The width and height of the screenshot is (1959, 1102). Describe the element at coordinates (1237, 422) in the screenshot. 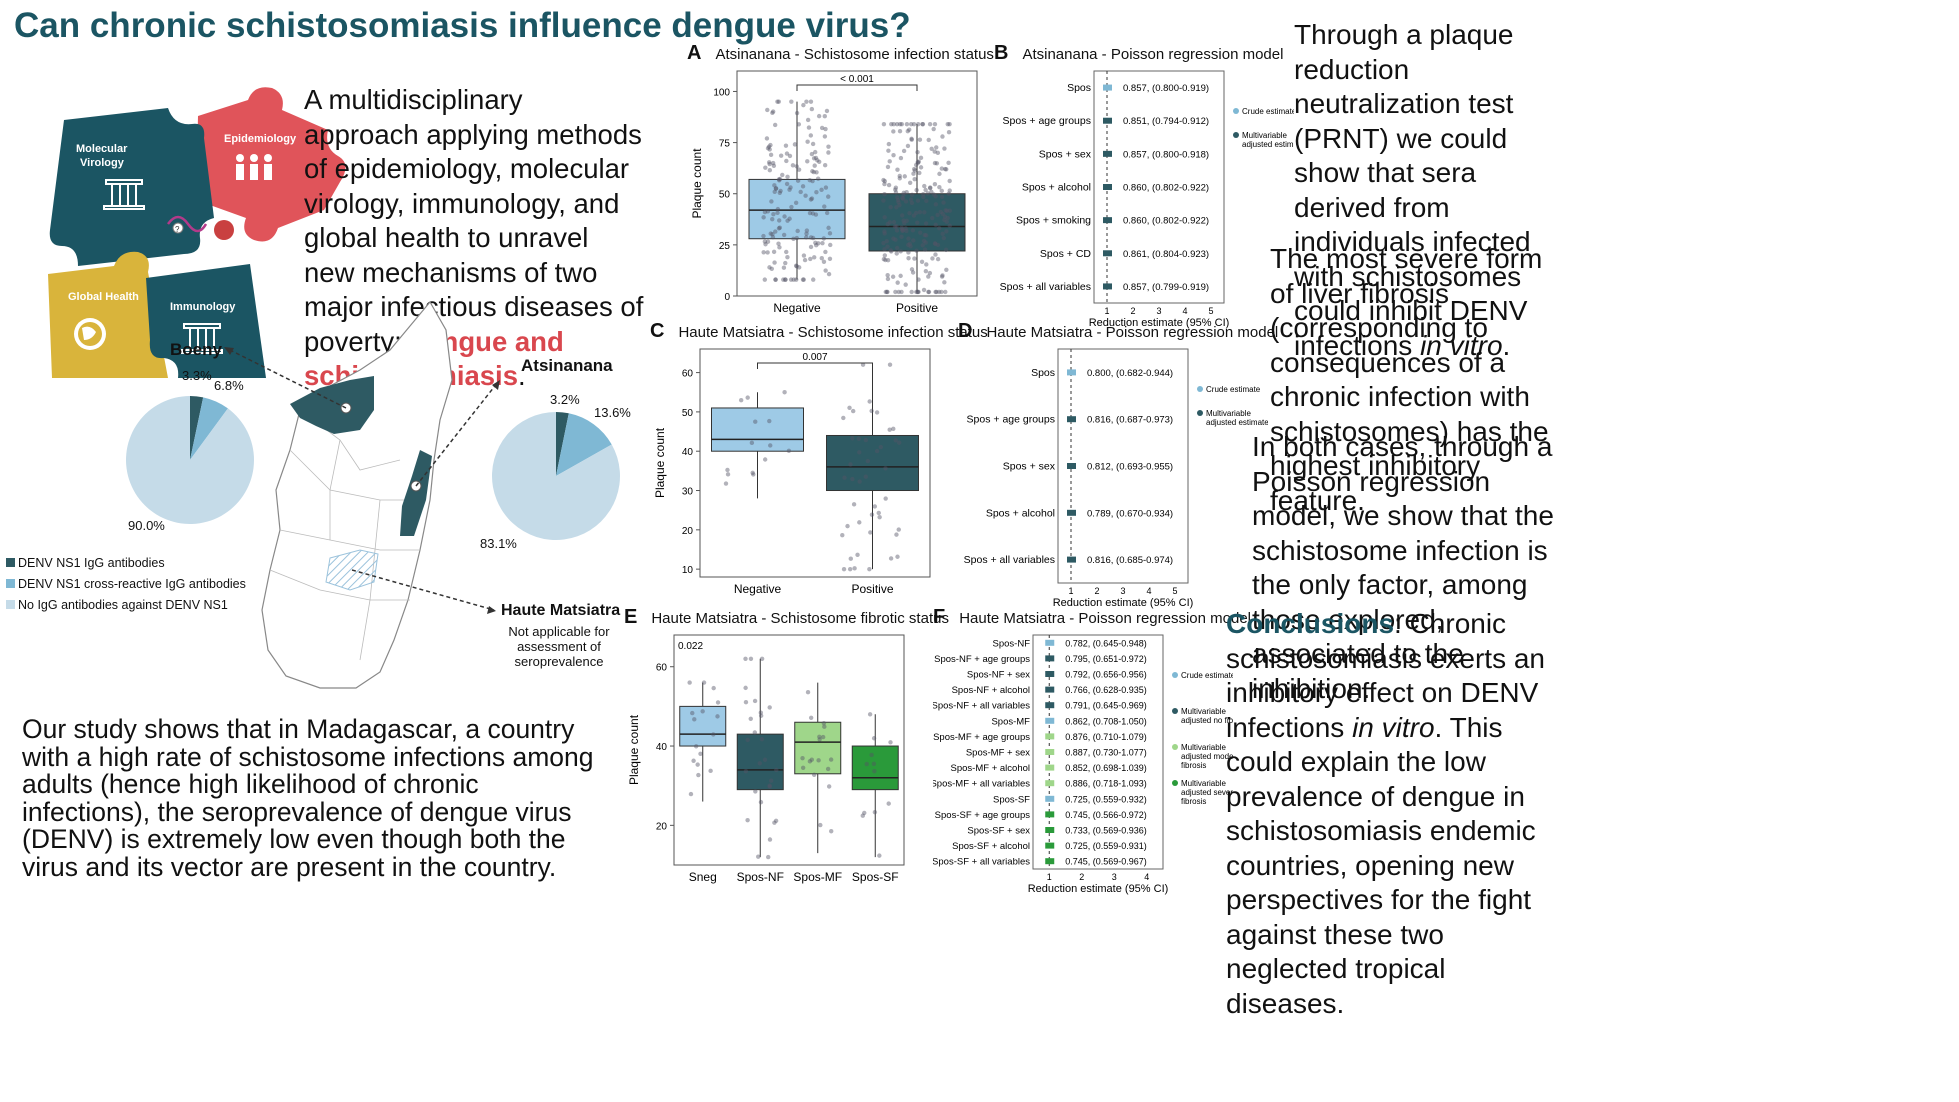

I see `legend-text: adjusted estimate` at that location.